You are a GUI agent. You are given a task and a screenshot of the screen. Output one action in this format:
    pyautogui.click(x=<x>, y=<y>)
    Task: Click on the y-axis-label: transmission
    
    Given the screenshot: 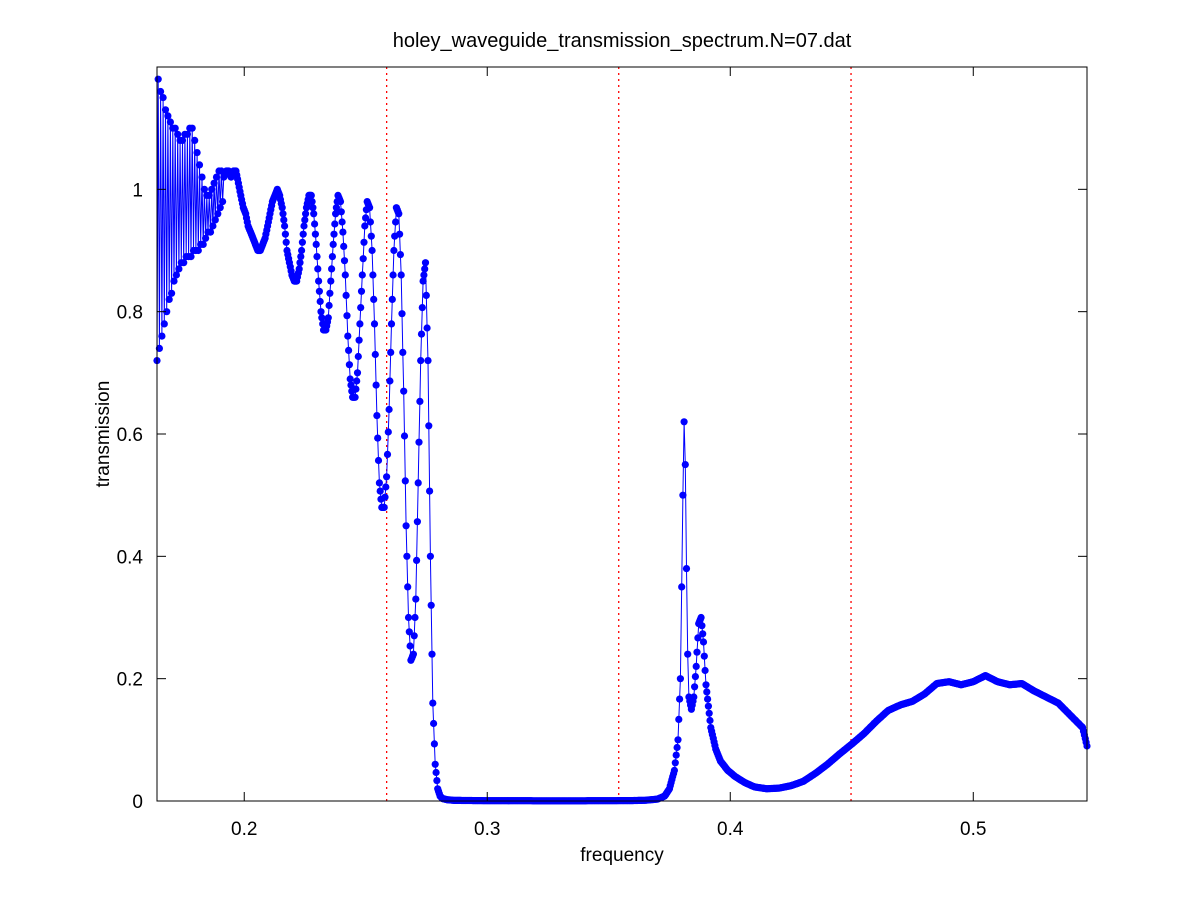 What is the action you would take?
    pyautogui.click(x=103, y=434)
    